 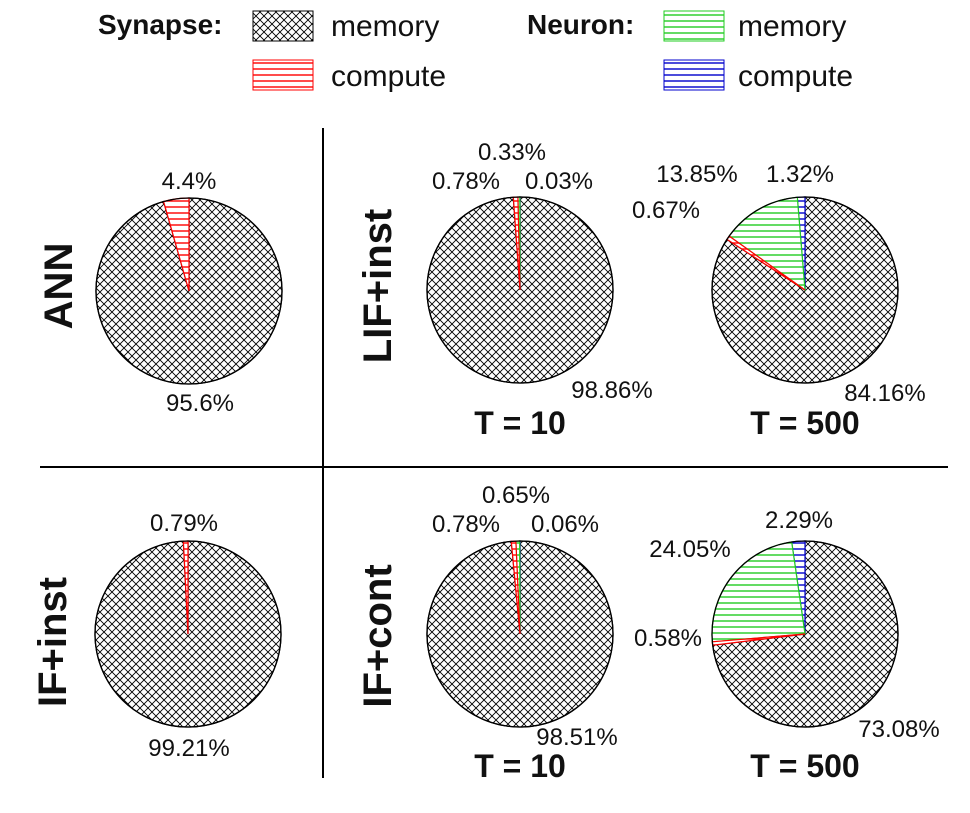 I want to click on pie-label-synapse-memory: 99.21%, so click(x=188, y=748).